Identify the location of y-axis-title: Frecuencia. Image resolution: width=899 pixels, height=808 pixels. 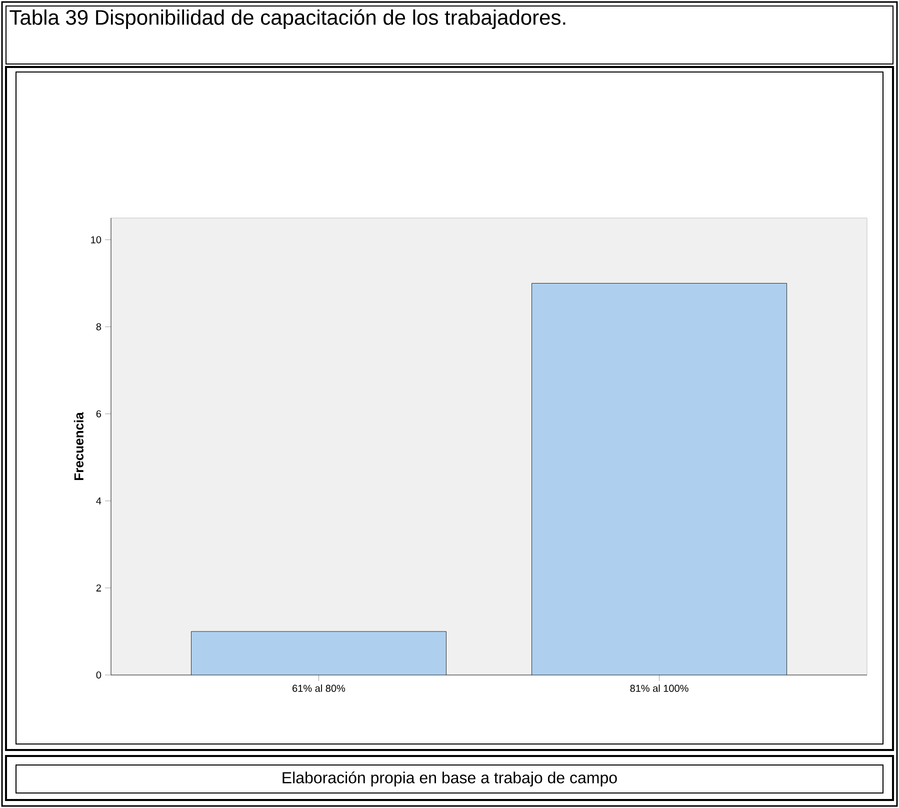
(79, 446).